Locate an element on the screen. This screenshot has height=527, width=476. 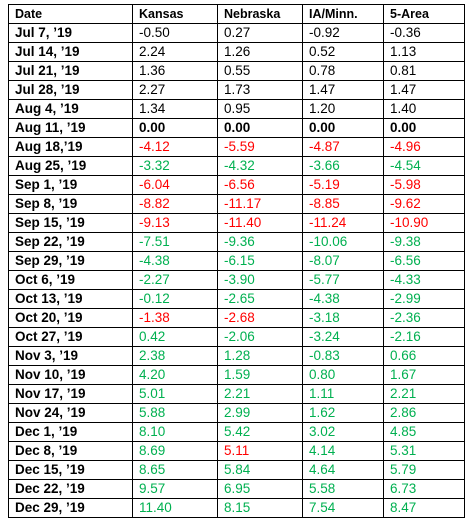
kansas-value-cell: -9.13 is located at coordinates (175, 223).